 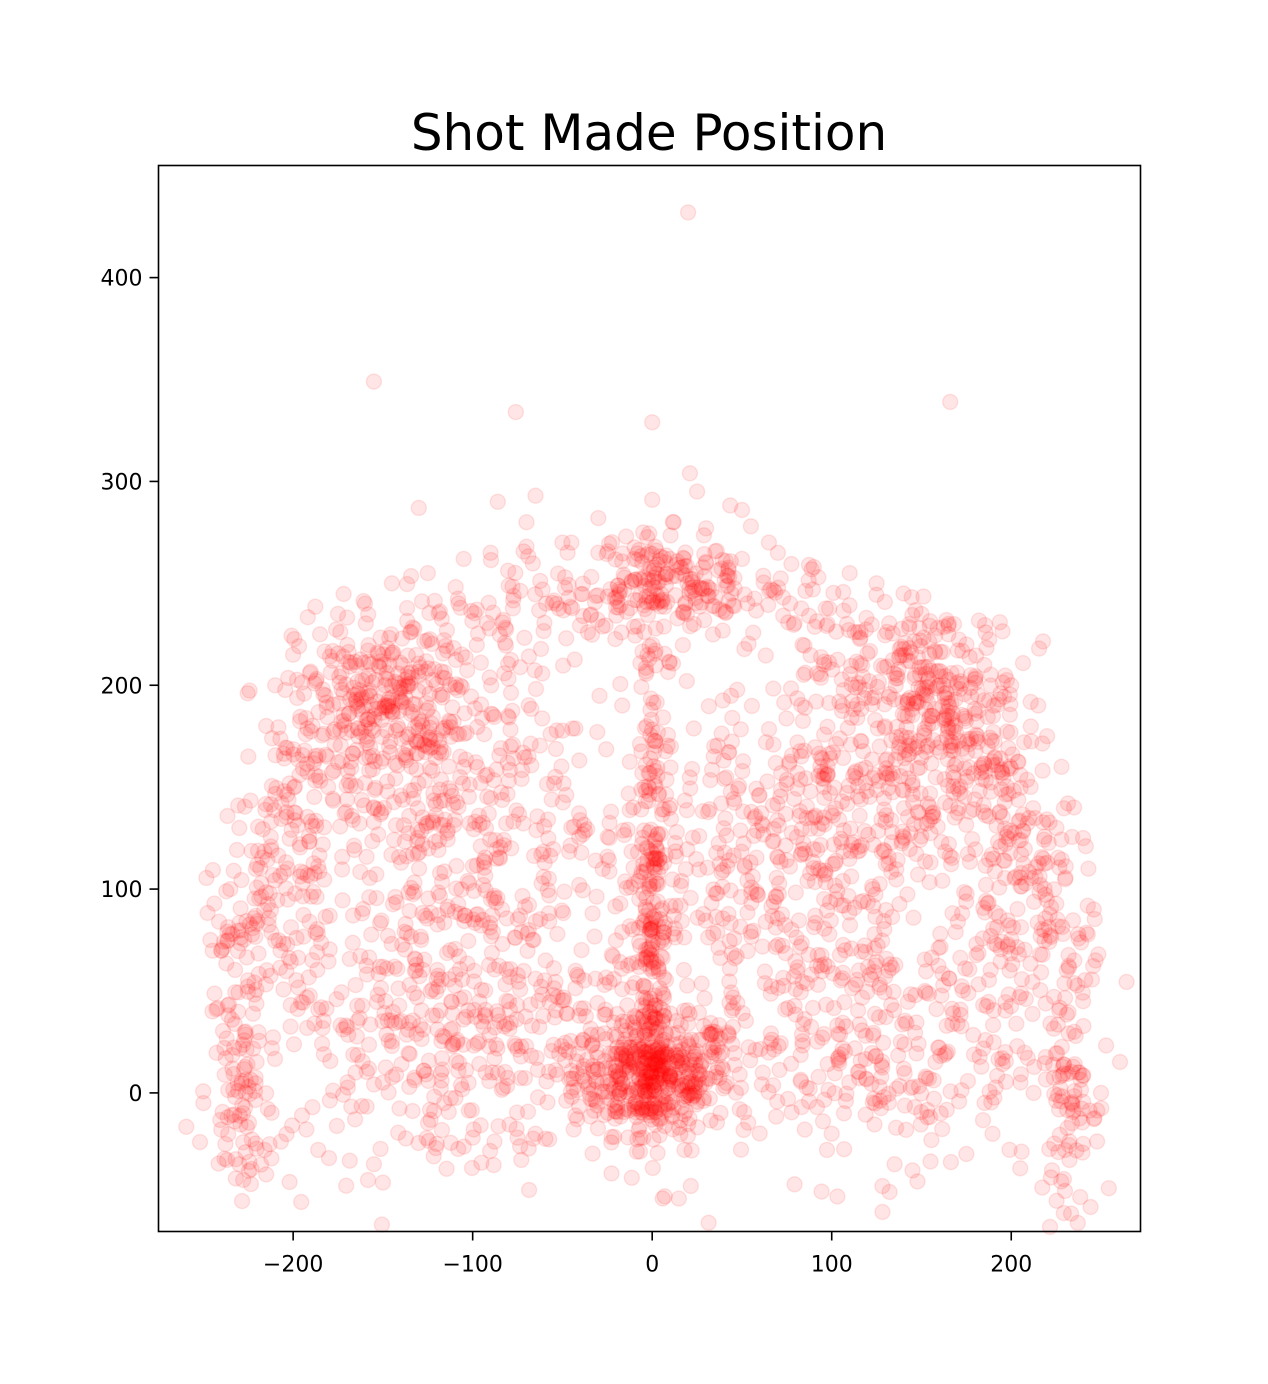 What do you see at coordinates (293, 1265) in the screenshot?
I see `x-tick-label: −200` at bounding box center [293, 1265].